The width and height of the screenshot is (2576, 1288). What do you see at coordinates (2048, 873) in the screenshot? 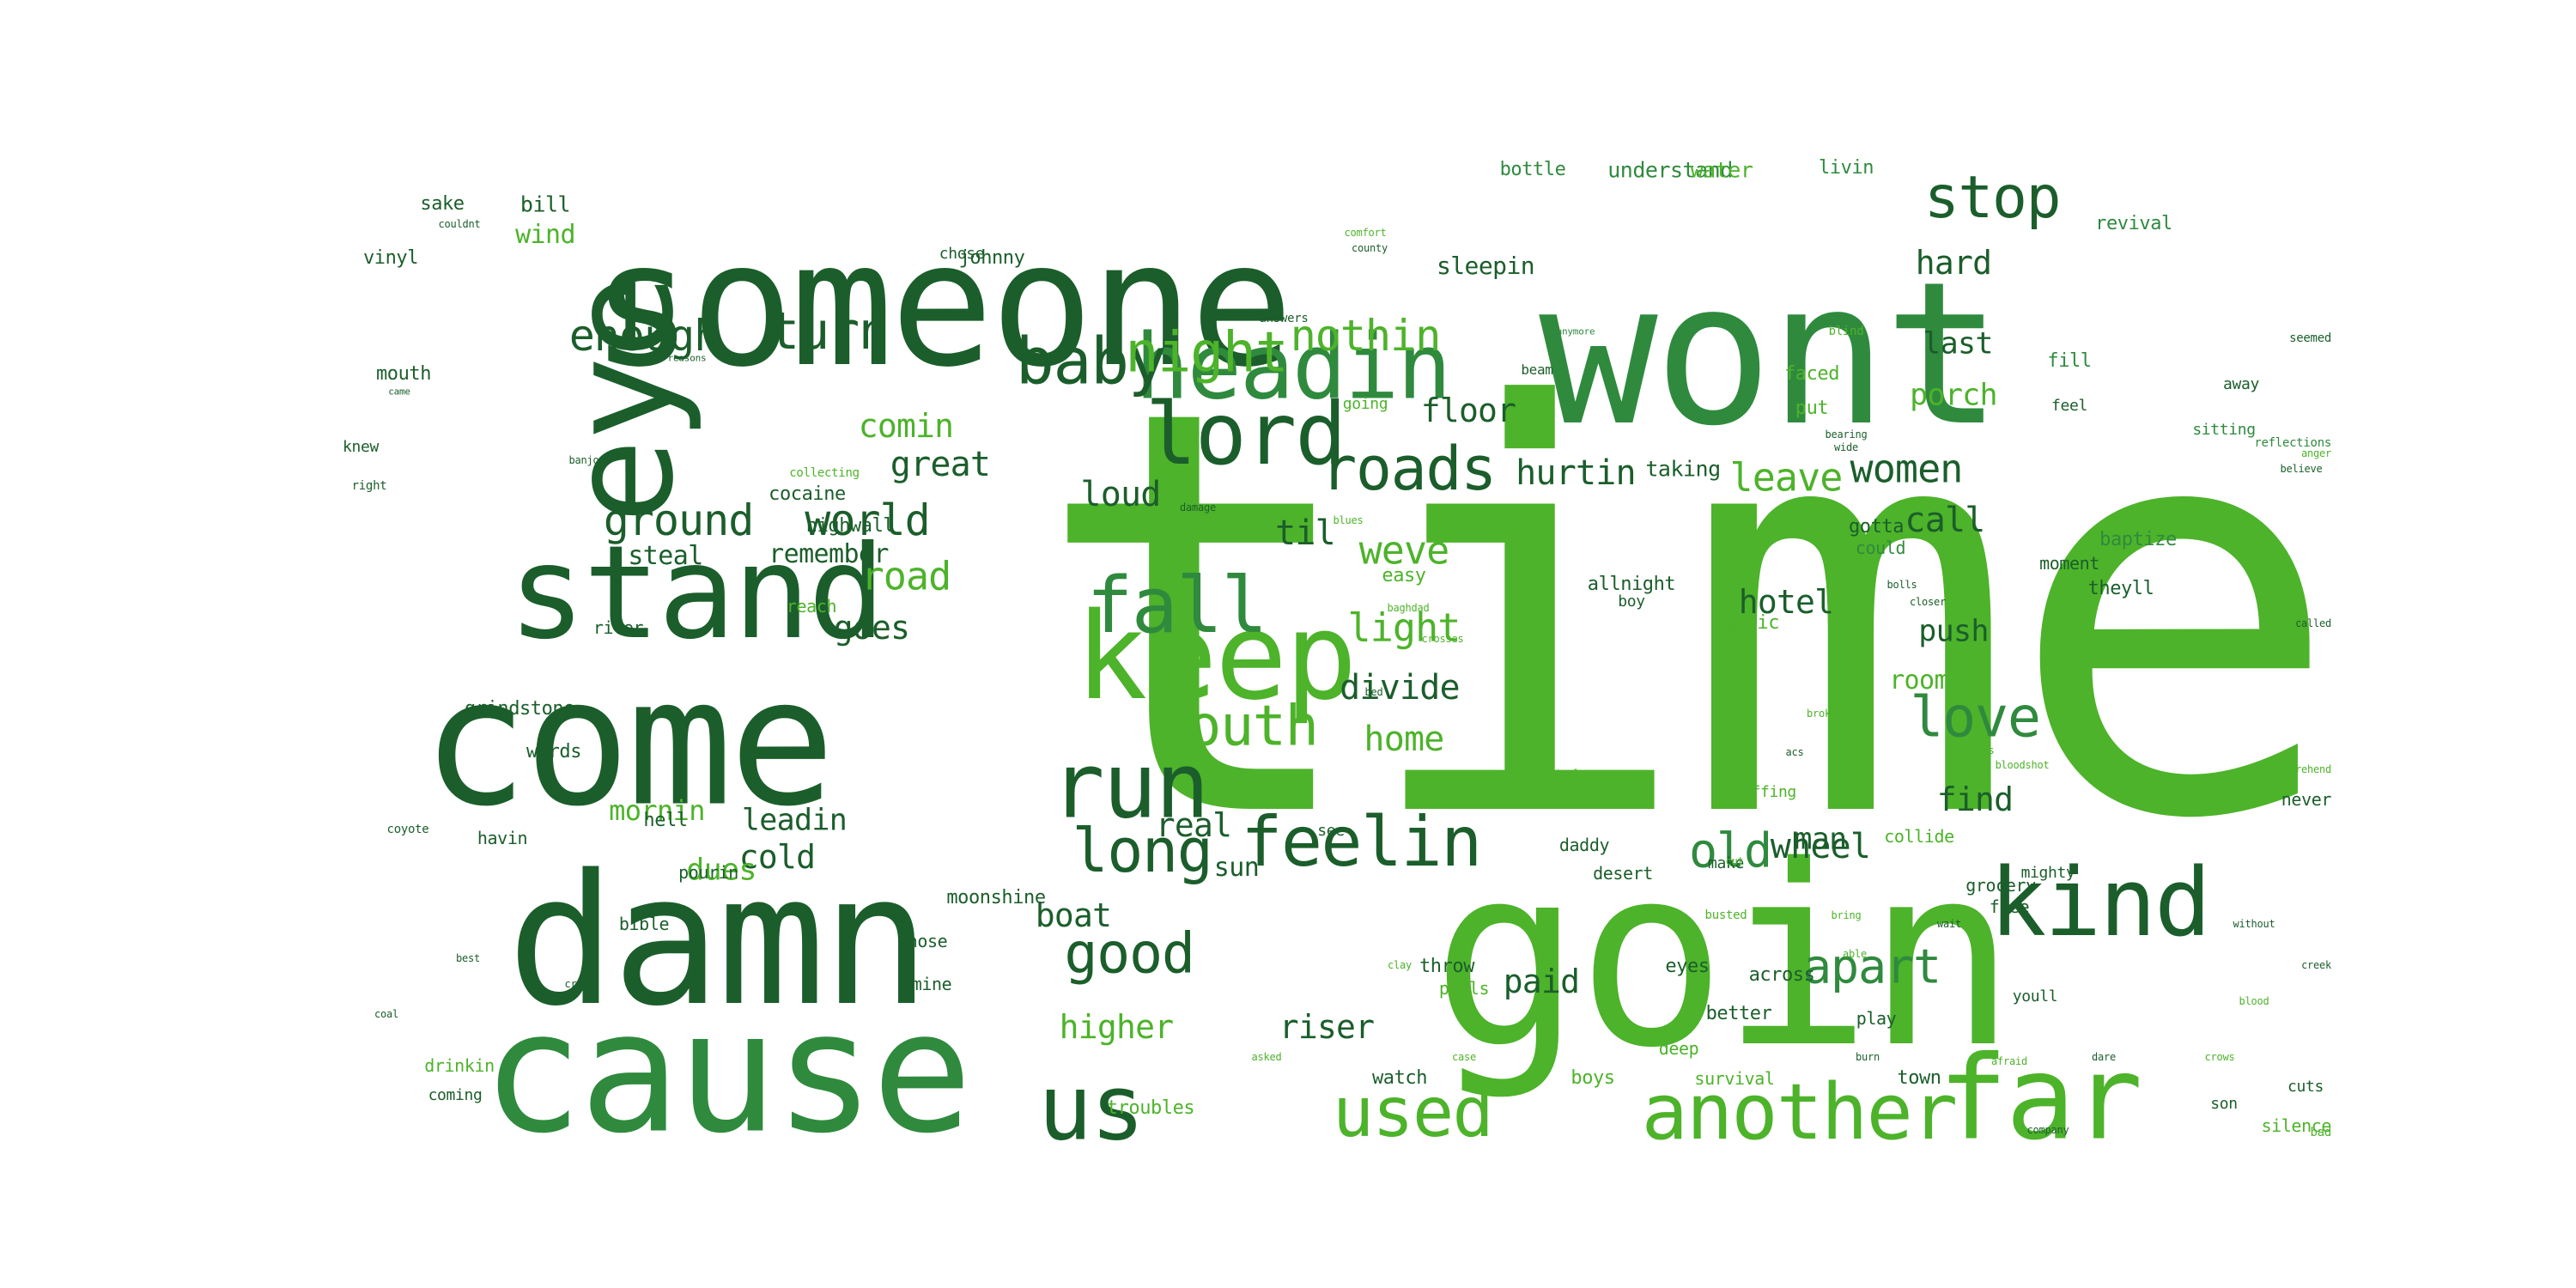
I see `cloud-word-mighty: mighty` at bounding box center [2048, 873].